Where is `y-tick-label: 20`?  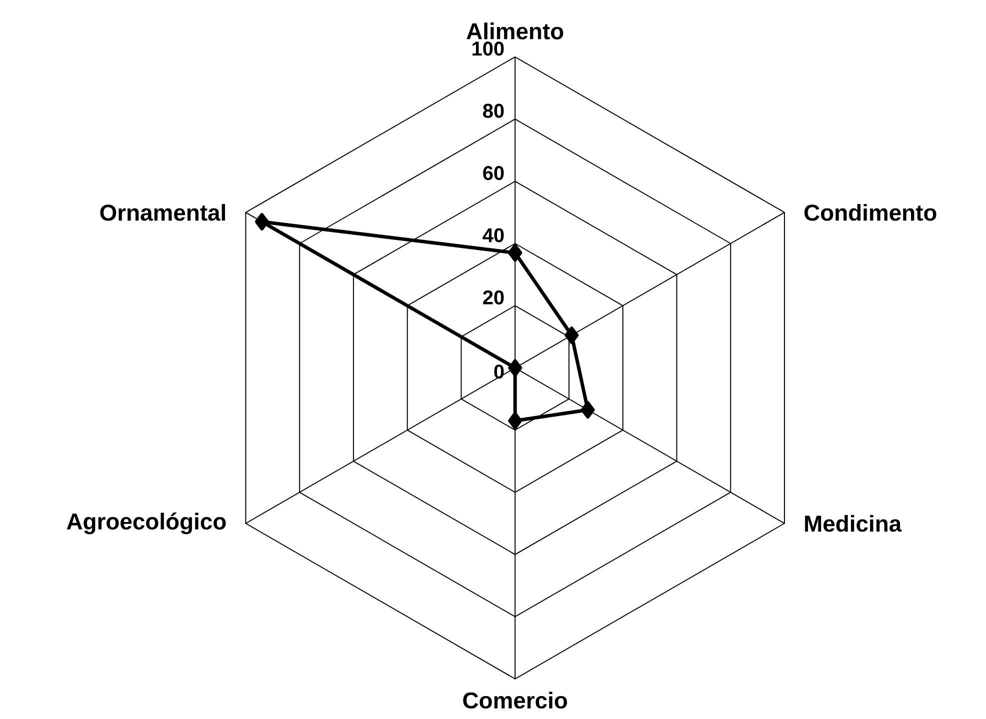
y-tick-label: 20 is located at coordinates (493, 297).